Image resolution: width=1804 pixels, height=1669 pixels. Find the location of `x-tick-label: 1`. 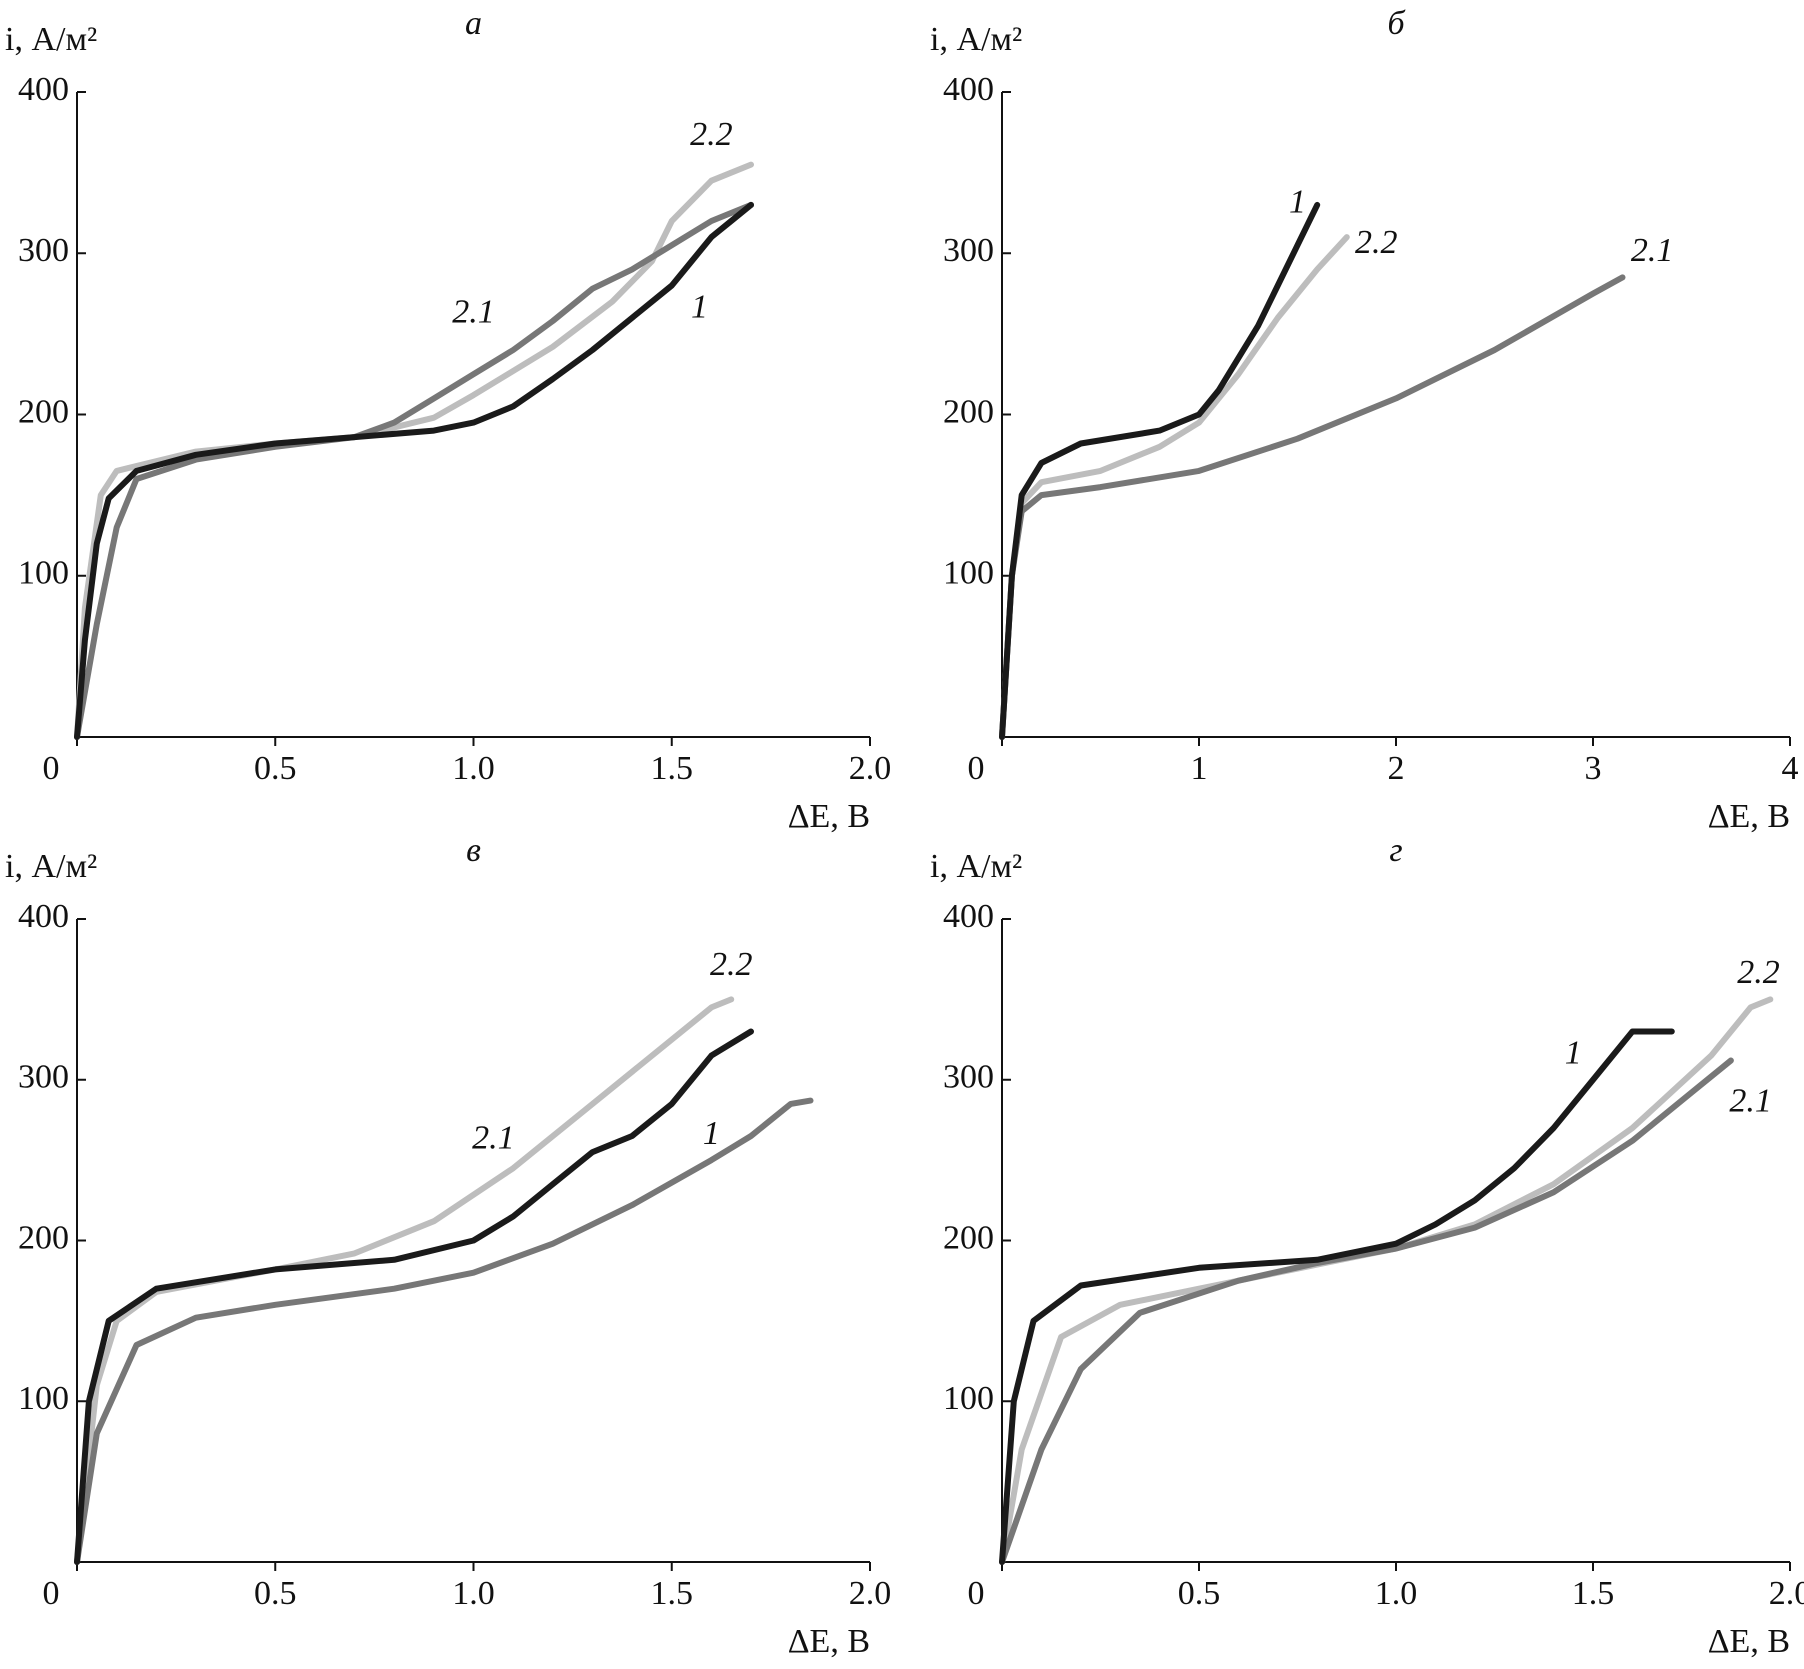

x-tick-label: 1 is located at coordinates (1199, 768).